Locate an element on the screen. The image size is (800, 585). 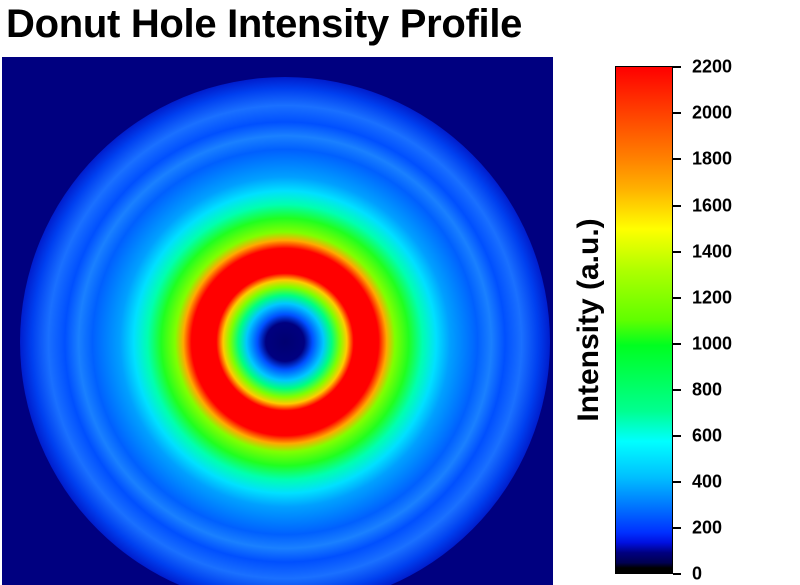
colorbar-tick-label: 400 is located at coordinates (707, 481).